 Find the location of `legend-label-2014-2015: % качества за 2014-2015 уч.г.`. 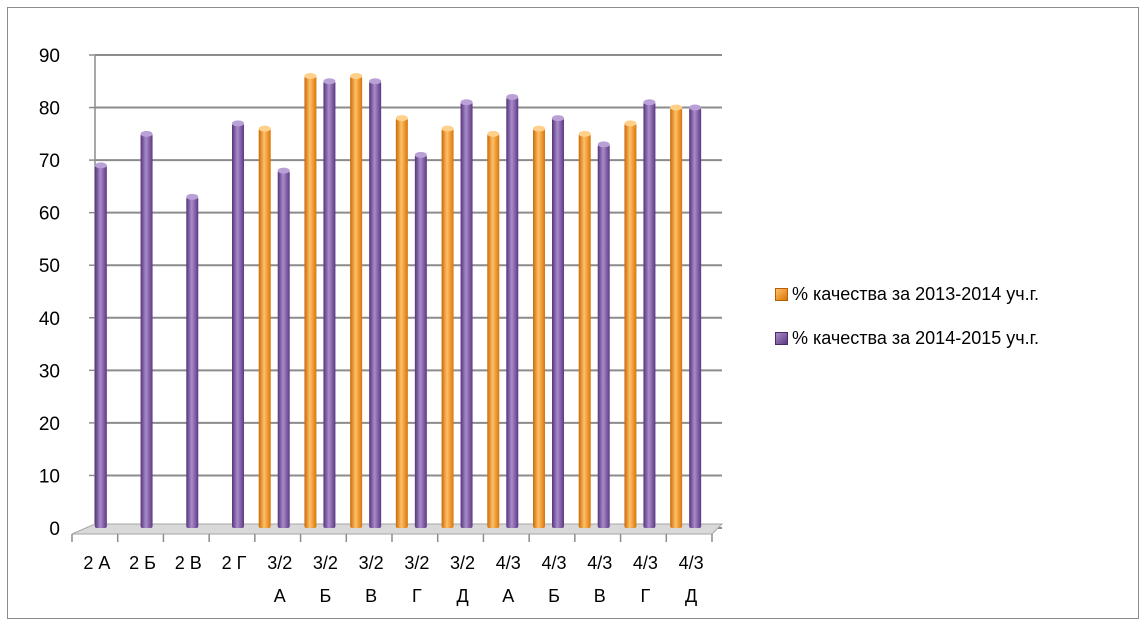

legend-label-2014-2015: % качества за 2014-2015 уч.г. is located at coordinates (915, 337).